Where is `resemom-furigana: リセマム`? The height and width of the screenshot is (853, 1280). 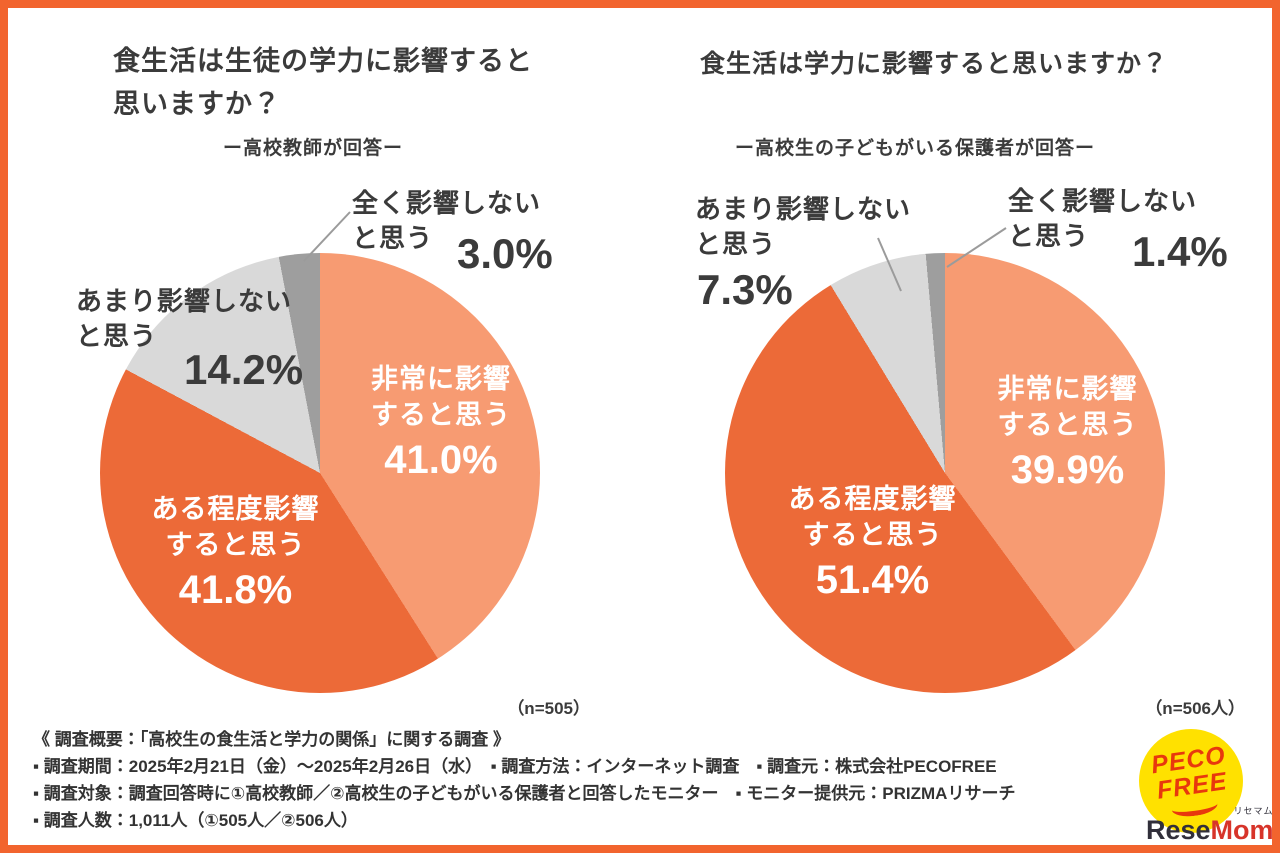
resemom-furigana: リセマム is located at coordinates (1253, 811).